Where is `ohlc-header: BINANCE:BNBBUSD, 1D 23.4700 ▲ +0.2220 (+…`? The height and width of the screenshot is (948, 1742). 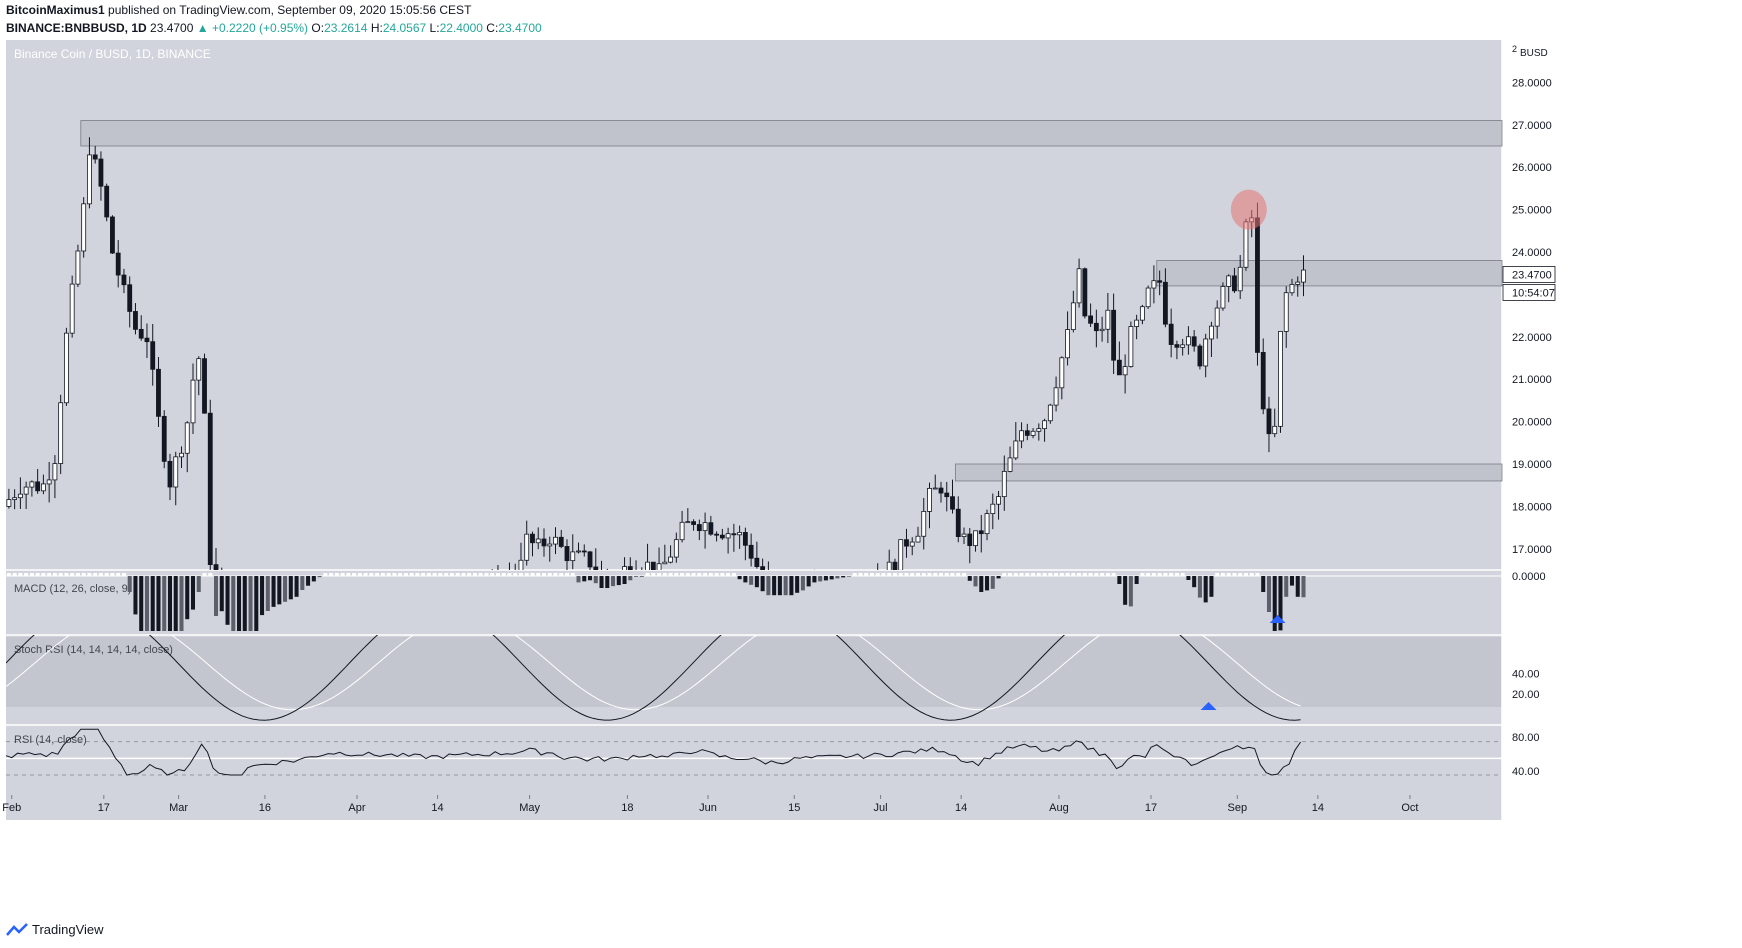 ohlc-header: BINANCE:BNBBUSD, 1D 23.4700 ▲ +0.2220 (+… is located at coordinates (274, 28).